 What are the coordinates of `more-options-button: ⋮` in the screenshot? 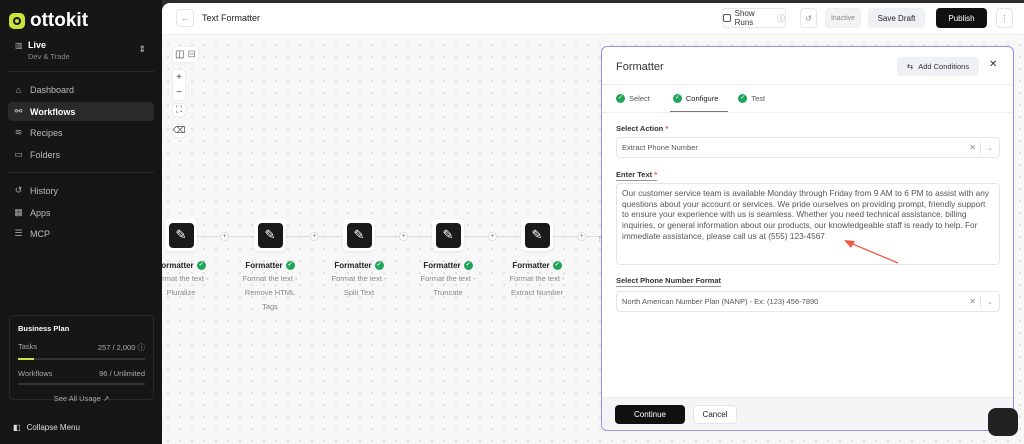 It's located at (1004, 18).